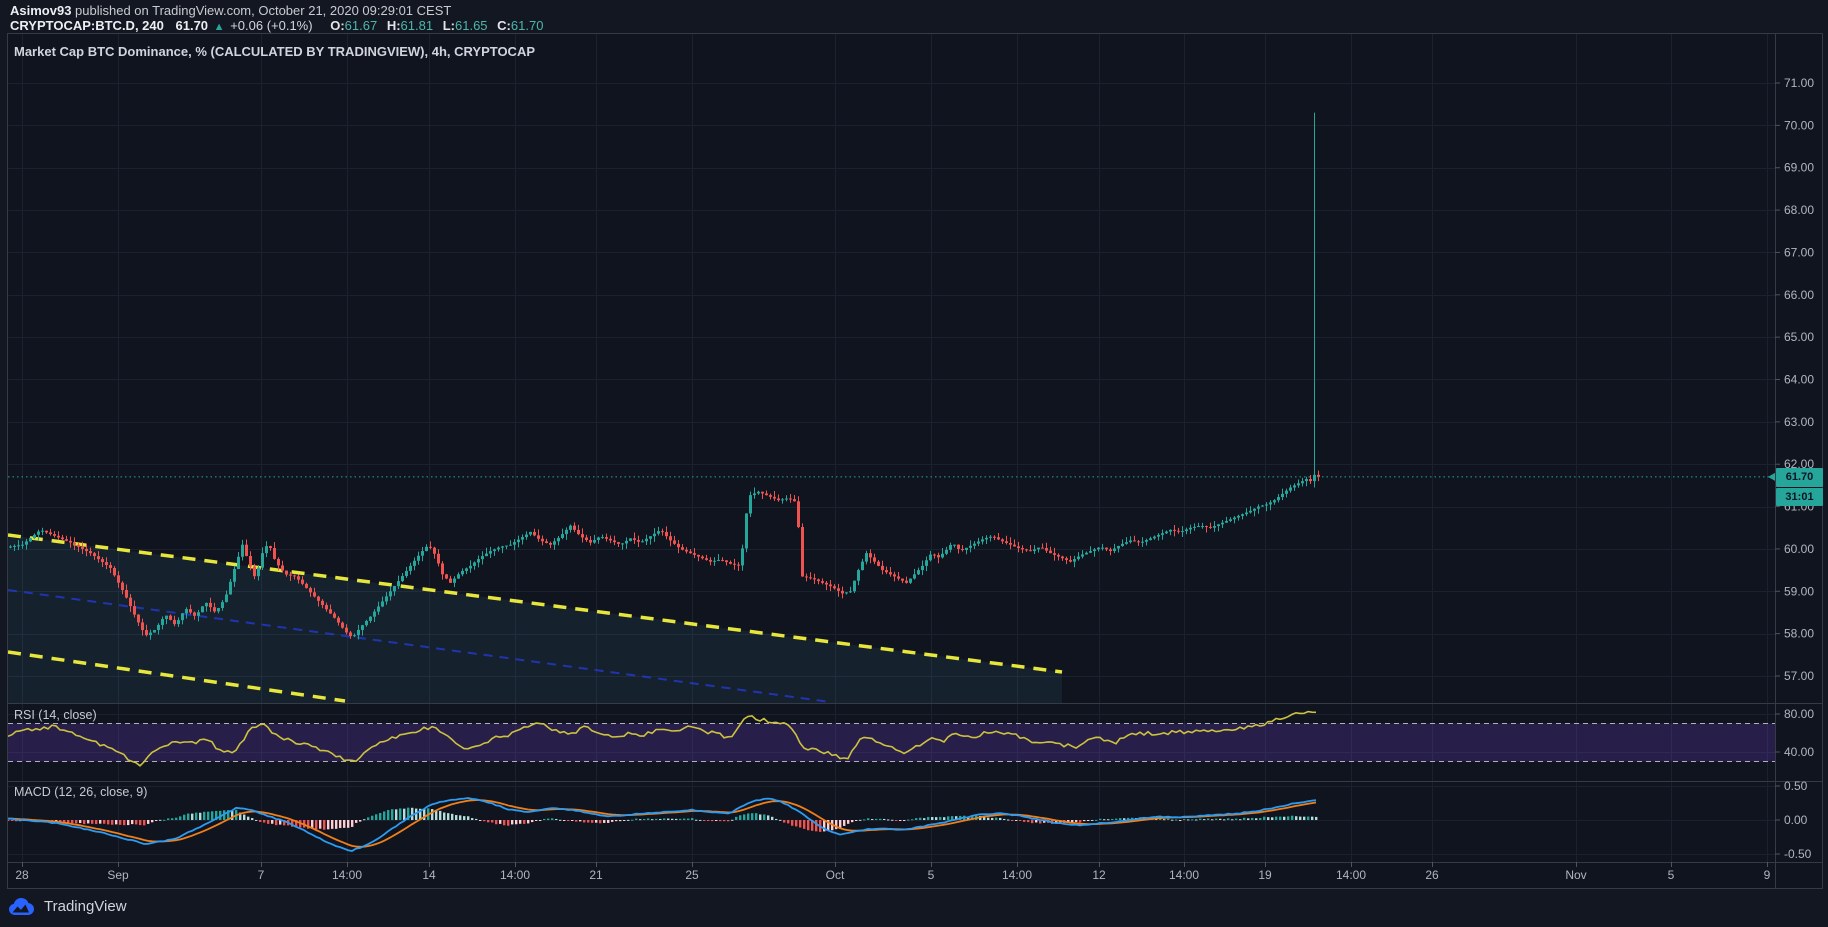  Describe the element at coordinates (835, 875) in the screenshot. I see `time-axis-label: Oct` at that location.